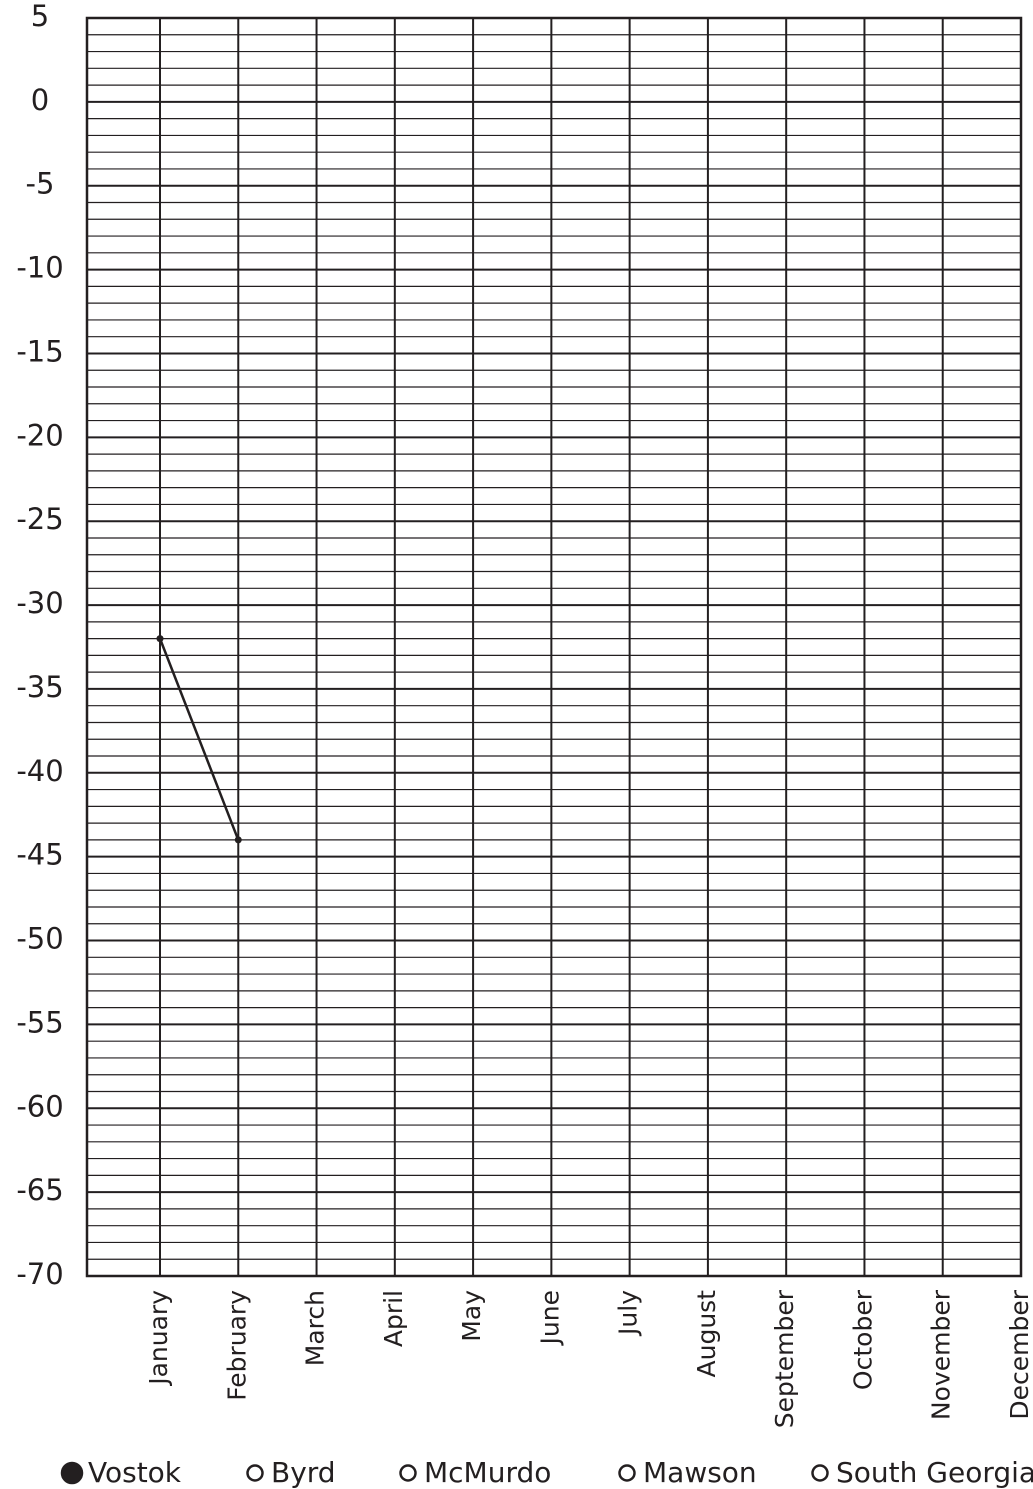 This screenshot has height=1489, width=1033. What do you see at coordinates (39, 771) in the screenshot?
I see `y-tick-label: -40` at bounding box center [39, 771].